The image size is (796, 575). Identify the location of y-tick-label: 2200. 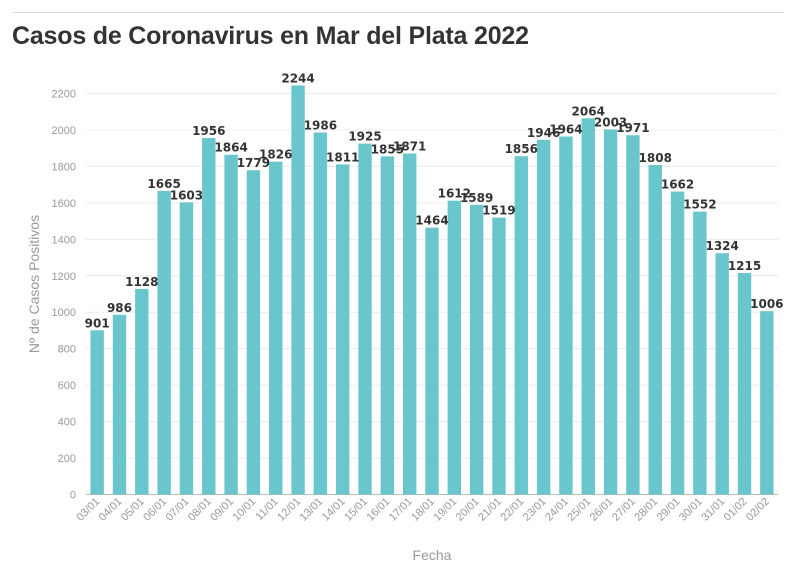
(64, 95).